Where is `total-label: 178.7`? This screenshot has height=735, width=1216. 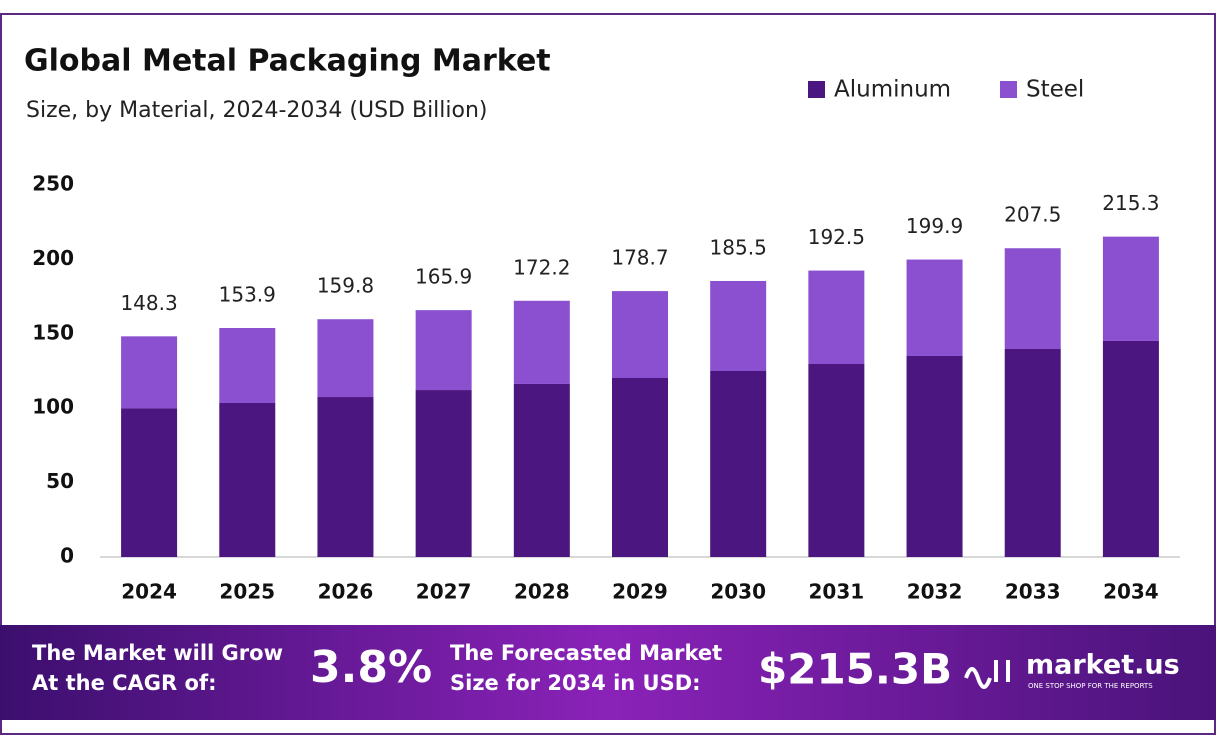
total-label: 178.7 is located at coordinates (639, 258).